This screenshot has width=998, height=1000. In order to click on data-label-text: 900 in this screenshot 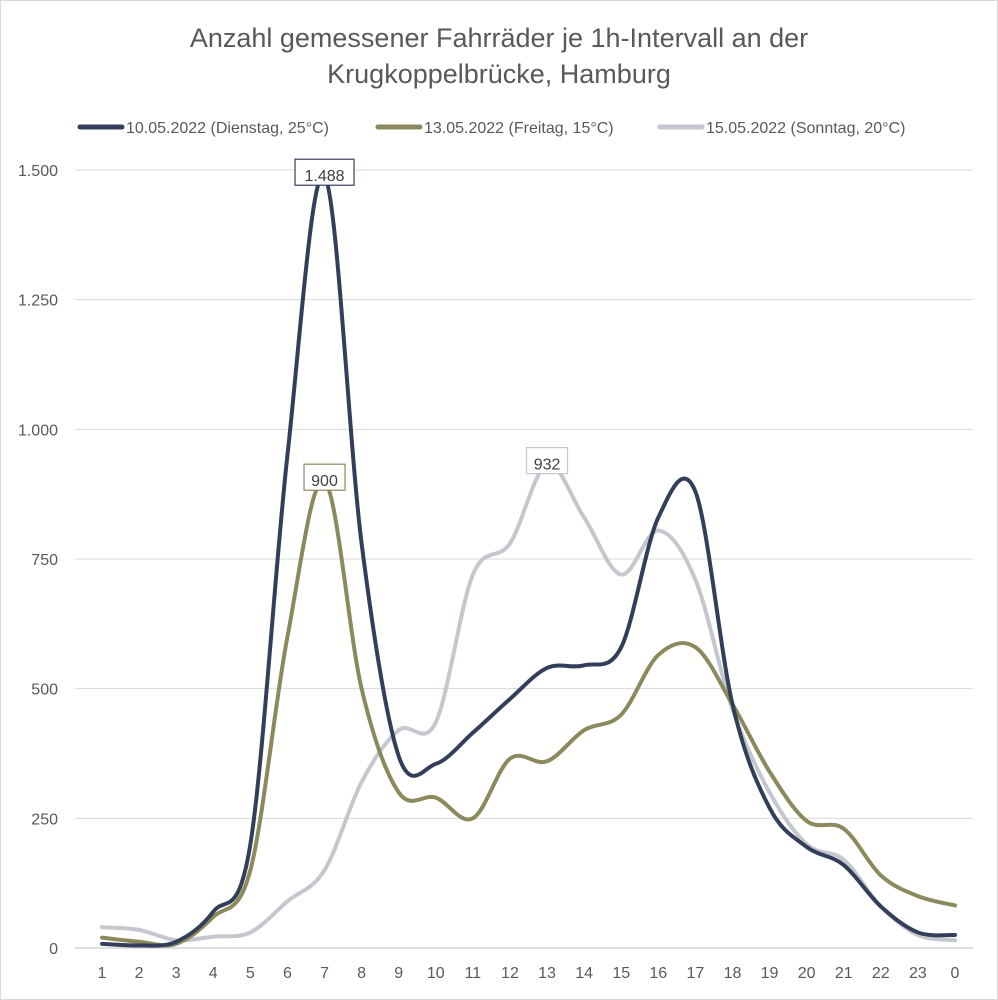, I will do `click(324, 481)`.